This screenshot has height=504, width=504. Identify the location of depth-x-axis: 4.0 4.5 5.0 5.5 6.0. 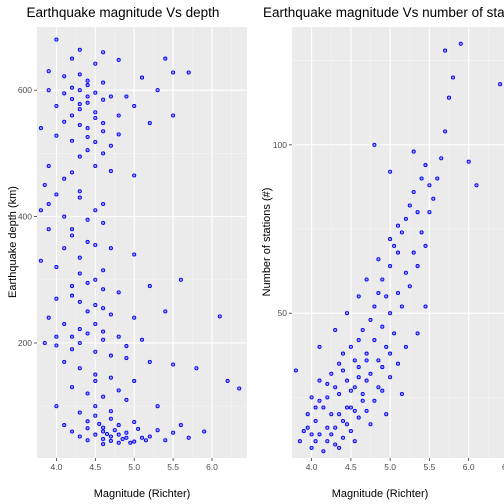
(134, 465).